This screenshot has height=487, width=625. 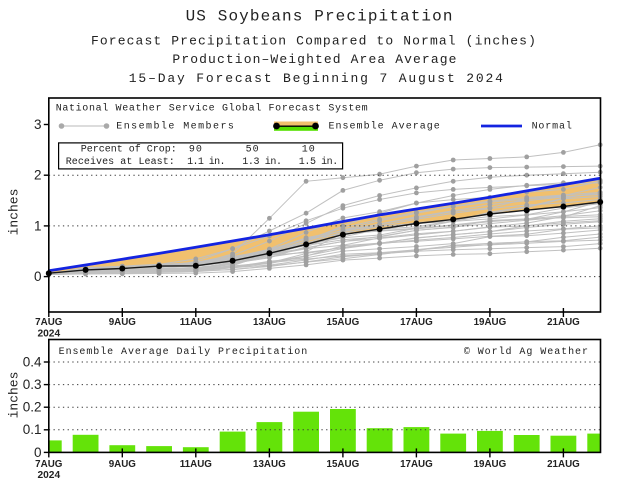 I want to click on svg-text: 50, so click(x=253, y=150).